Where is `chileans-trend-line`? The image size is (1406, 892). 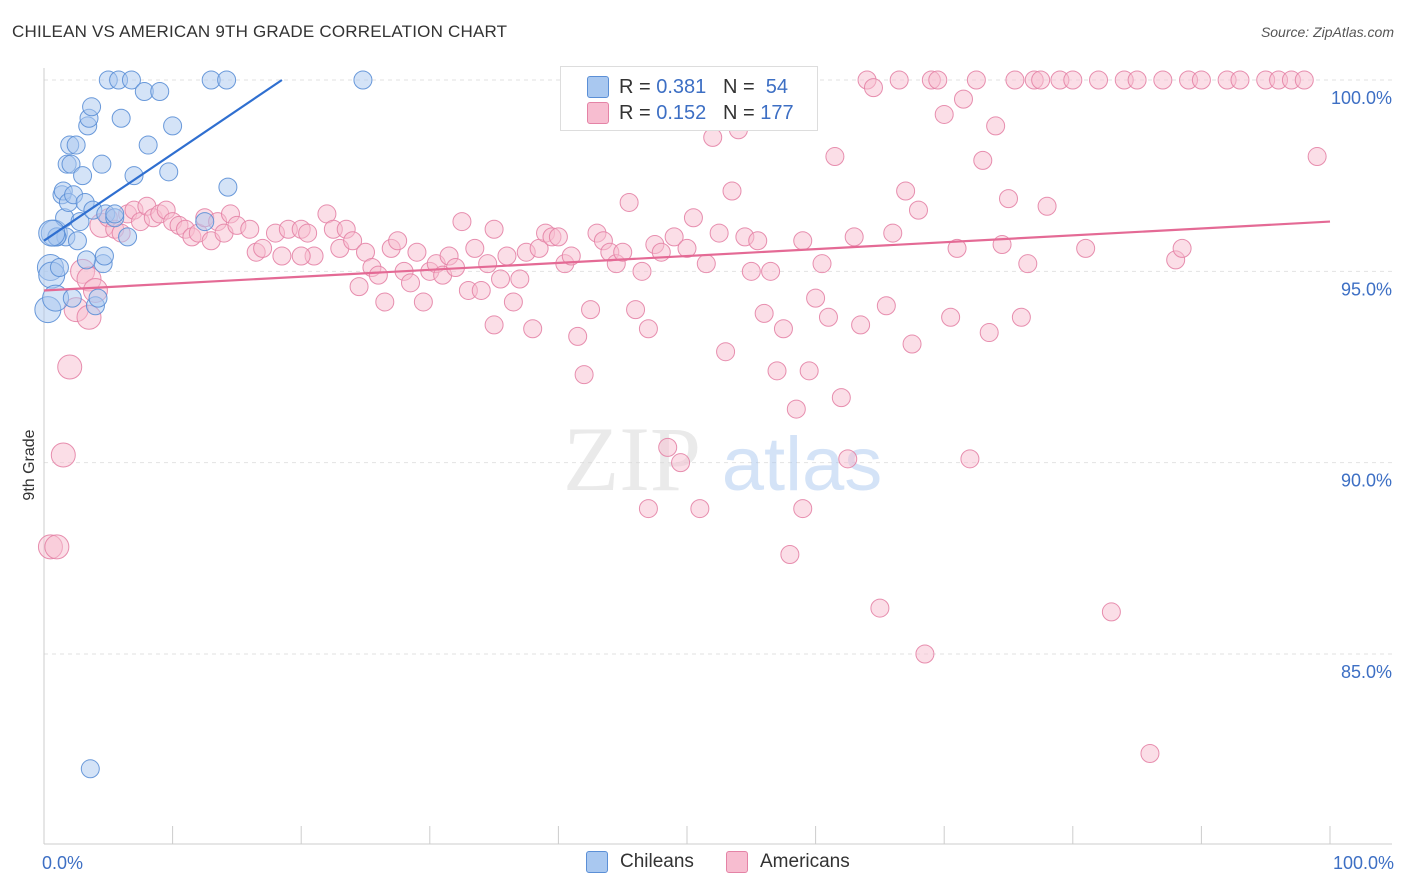 chileans-trend-line is located at coordinates (163, 160).